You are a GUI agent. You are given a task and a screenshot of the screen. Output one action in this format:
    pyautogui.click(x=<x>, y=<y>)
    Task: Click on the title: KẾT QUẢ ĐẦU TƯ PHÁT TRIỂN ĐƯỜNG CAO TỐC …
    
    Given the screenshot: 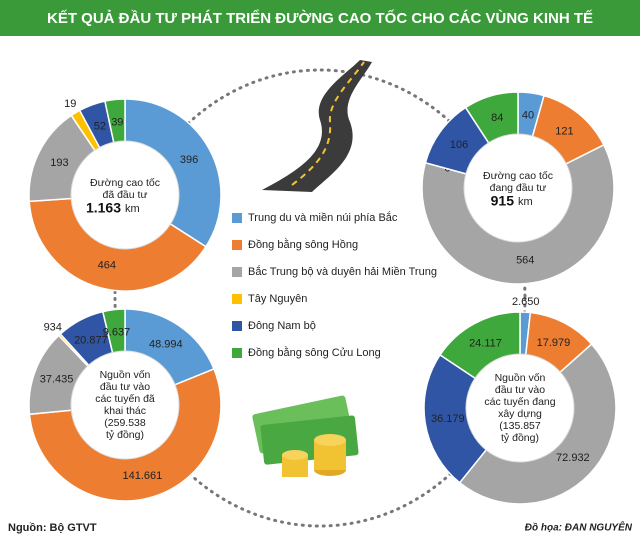 What is the action you would take?
    pyautogui.click(x=320, y=18)
    